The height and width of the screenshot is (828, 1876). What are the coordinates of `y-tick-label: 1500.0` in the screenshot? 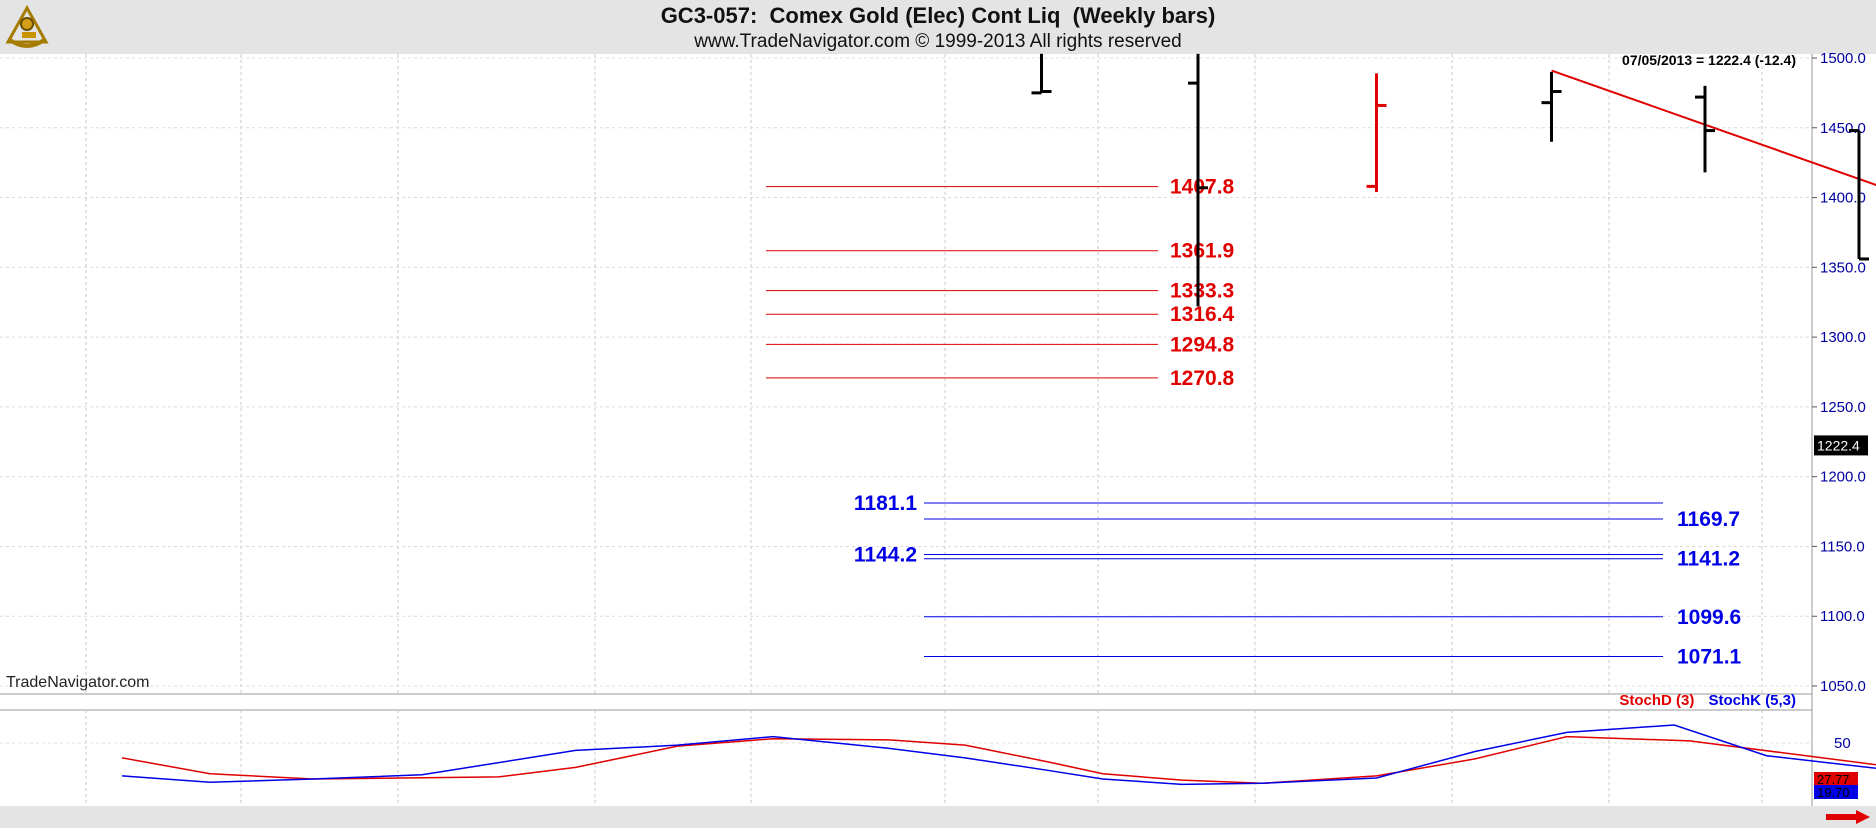 It's located at (1843, 58).